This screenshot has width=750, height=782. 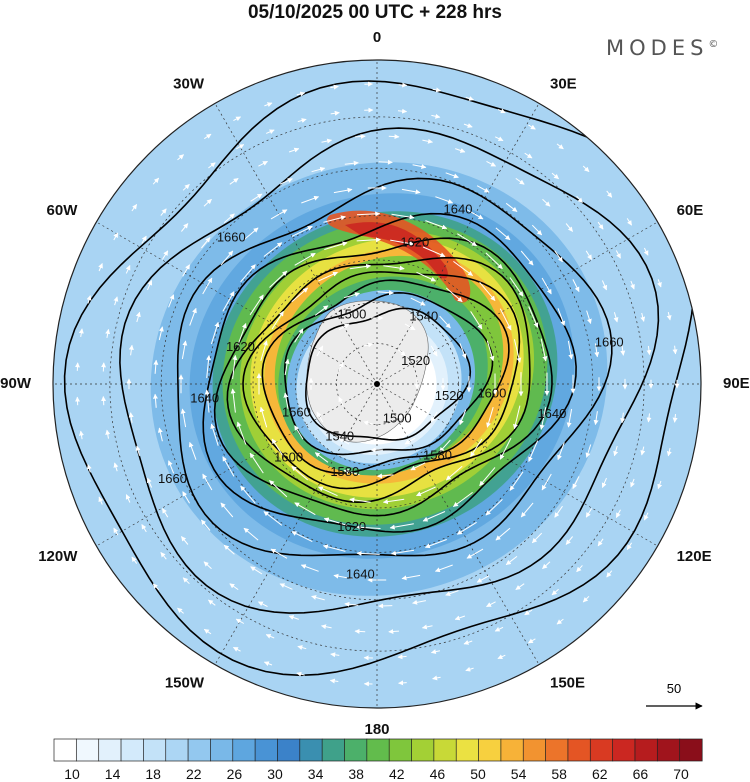 What do you see at coordinates (344, 471) in the screenshot?
I see `contour-label: 1580` at bounding box center [344, 471].